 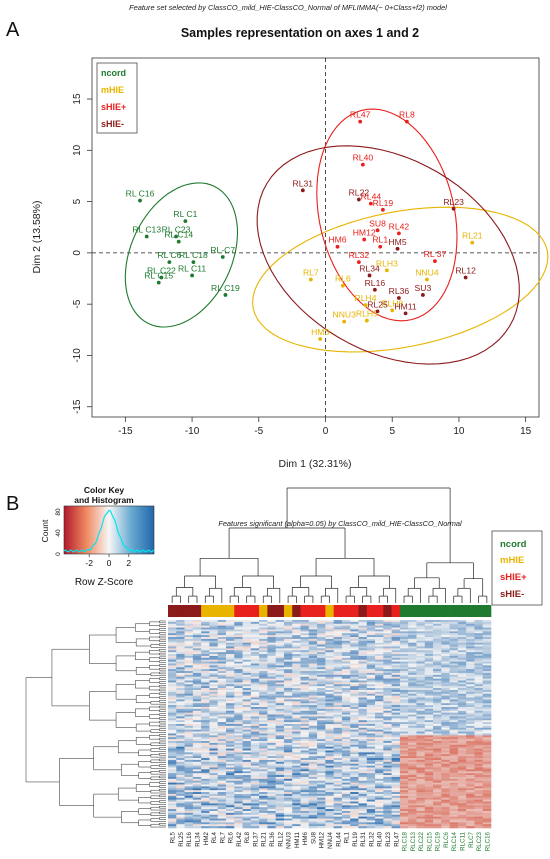 What do you see at coordinates (140, 194) in the screenshot?
I see `point-label: RL C16` at bounding box center [140, 194].